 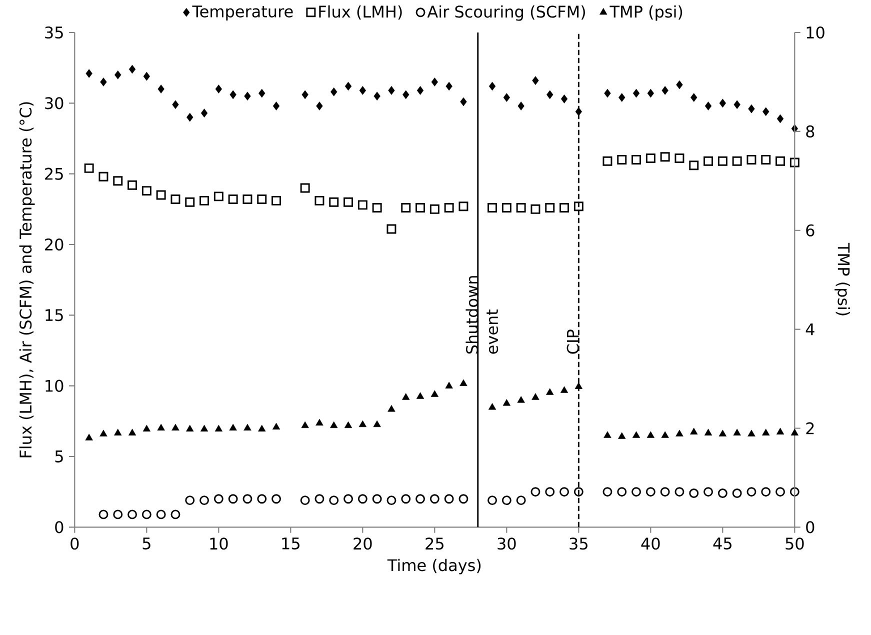 I want to click on x-tick-label: 40, so click(x=650, y=543).